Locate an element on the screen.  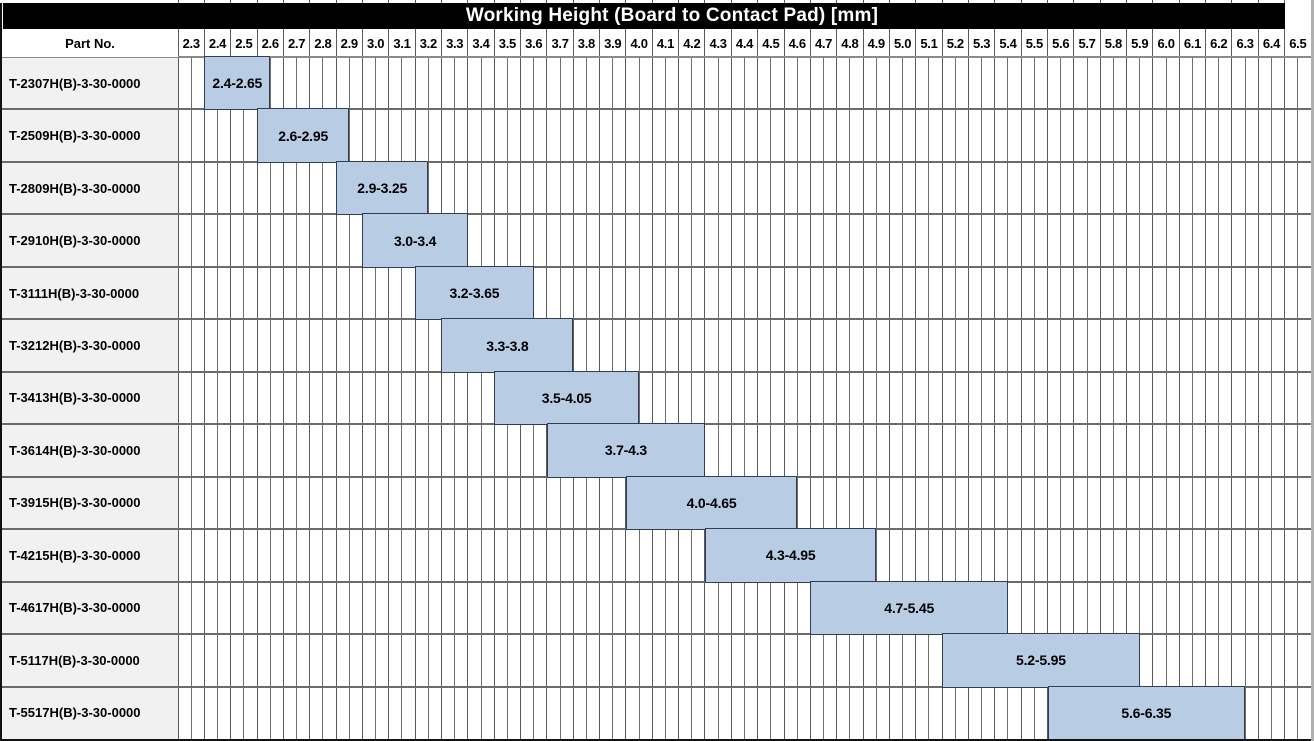
axis-tick-label: 5.5 is located at coordinates (1034, 43).